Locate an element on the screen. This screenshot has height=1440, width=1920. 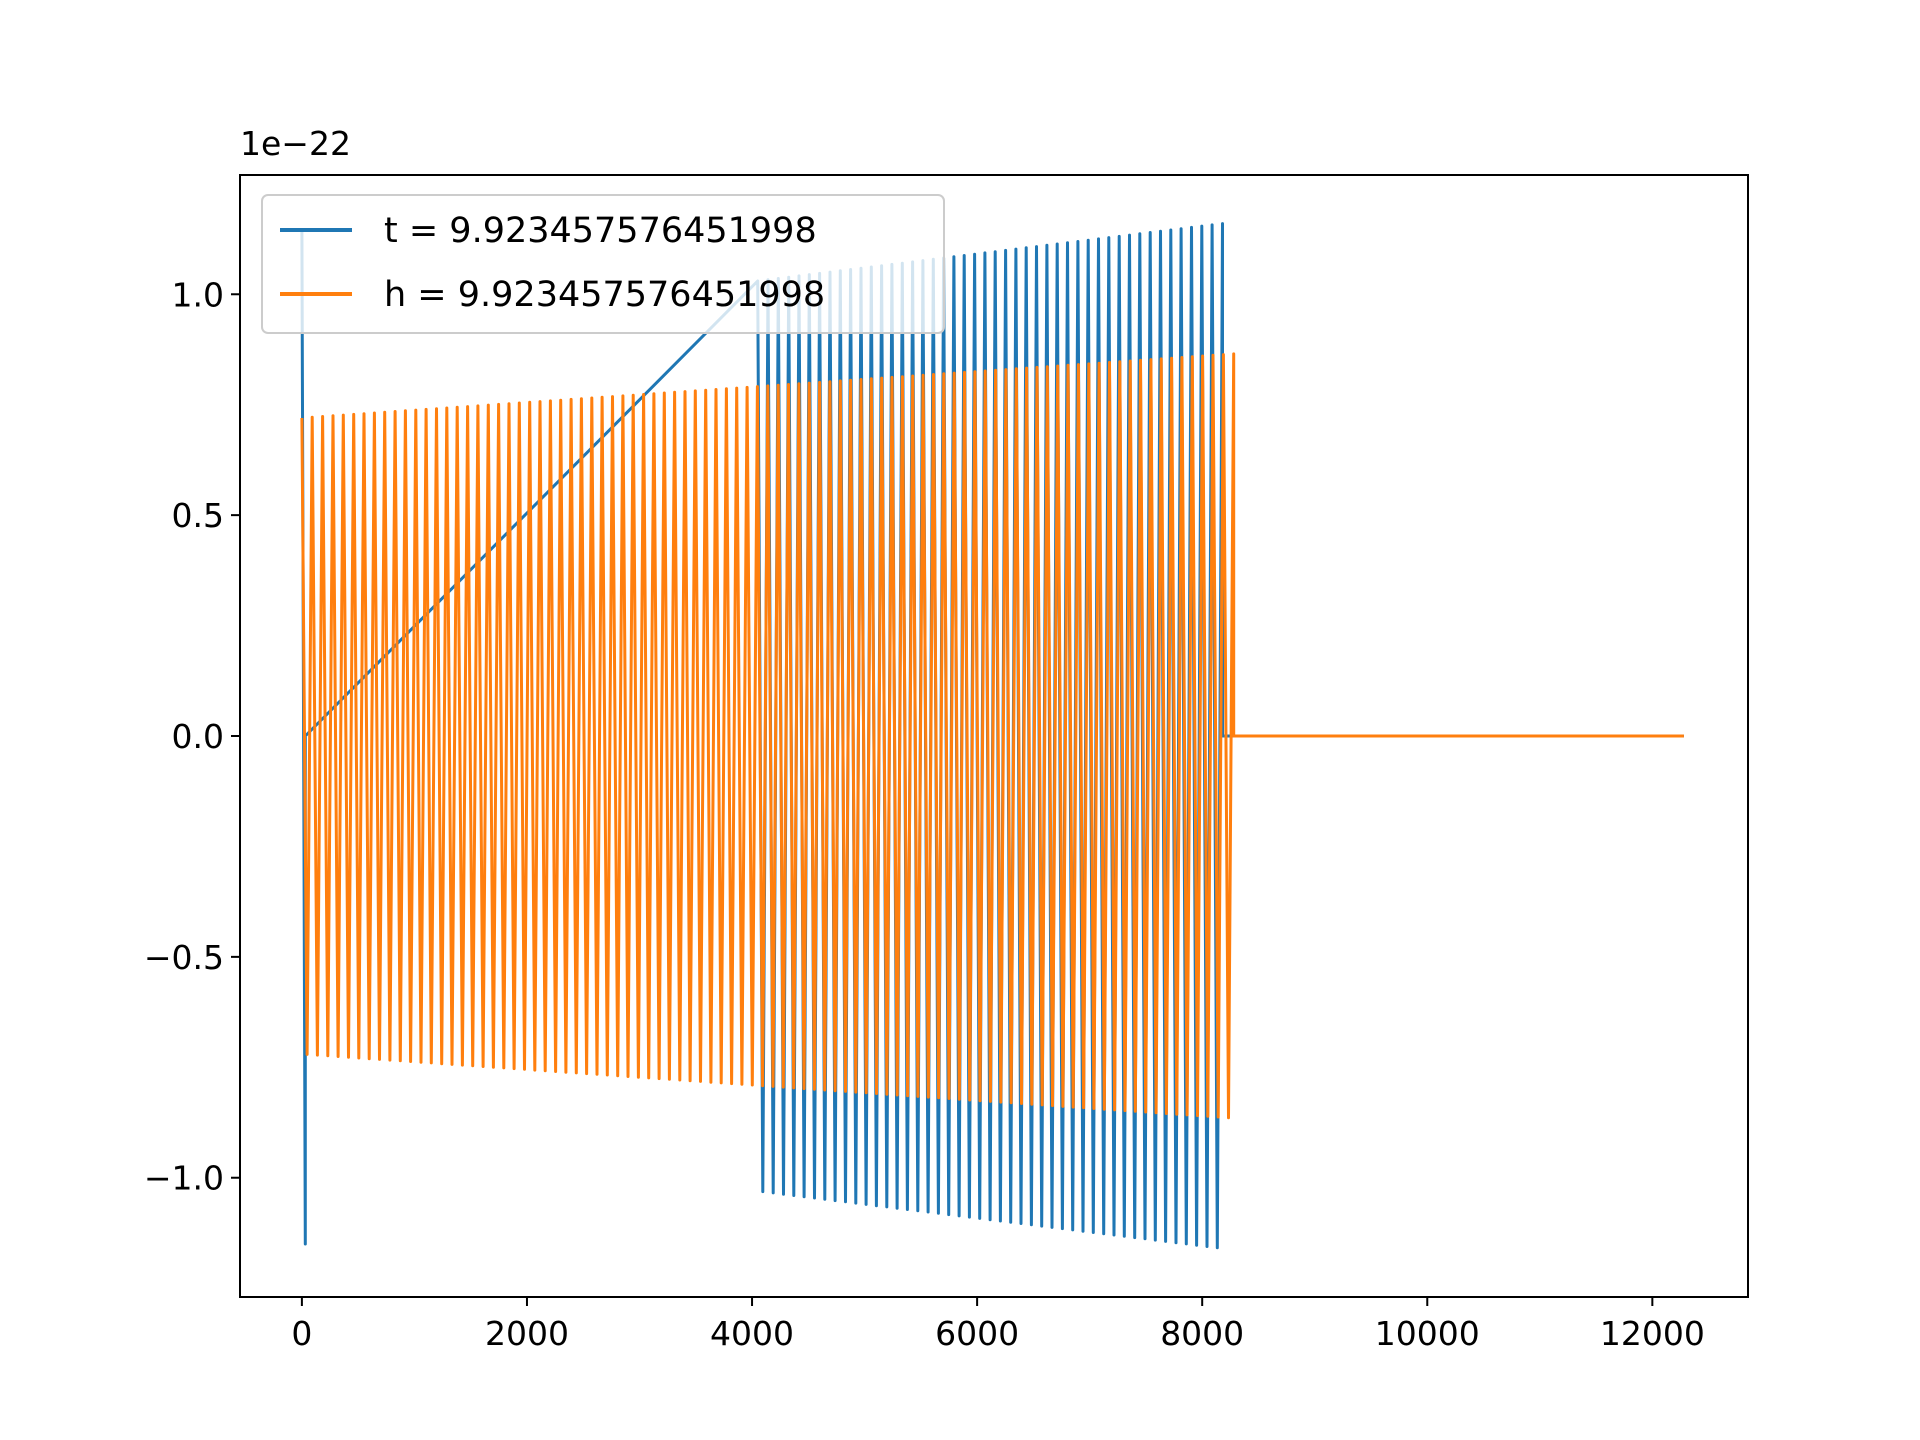
y-axis: −1.0 −0.5 0.0 0.5 1.0 is located at coordinates (192, 736).